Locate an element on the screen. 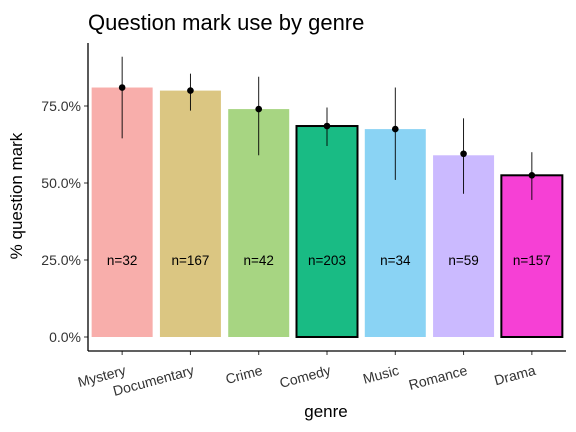  point-estimate-drama is located at coordinates (532, 175).